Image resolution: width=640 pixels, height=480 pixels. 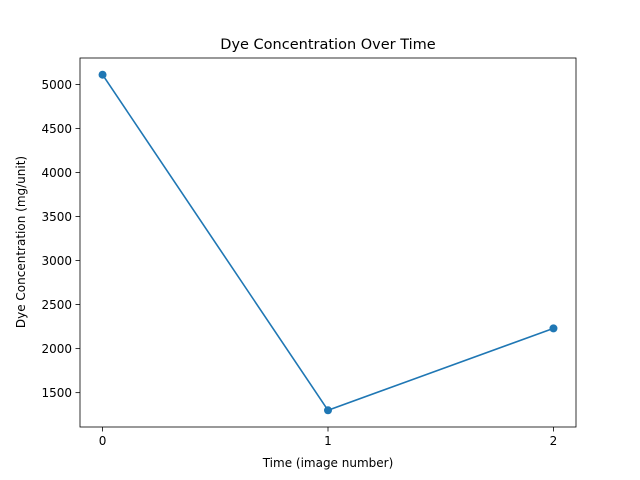 I want to click on x-tick-label: 0, so click(x=103, y=441).